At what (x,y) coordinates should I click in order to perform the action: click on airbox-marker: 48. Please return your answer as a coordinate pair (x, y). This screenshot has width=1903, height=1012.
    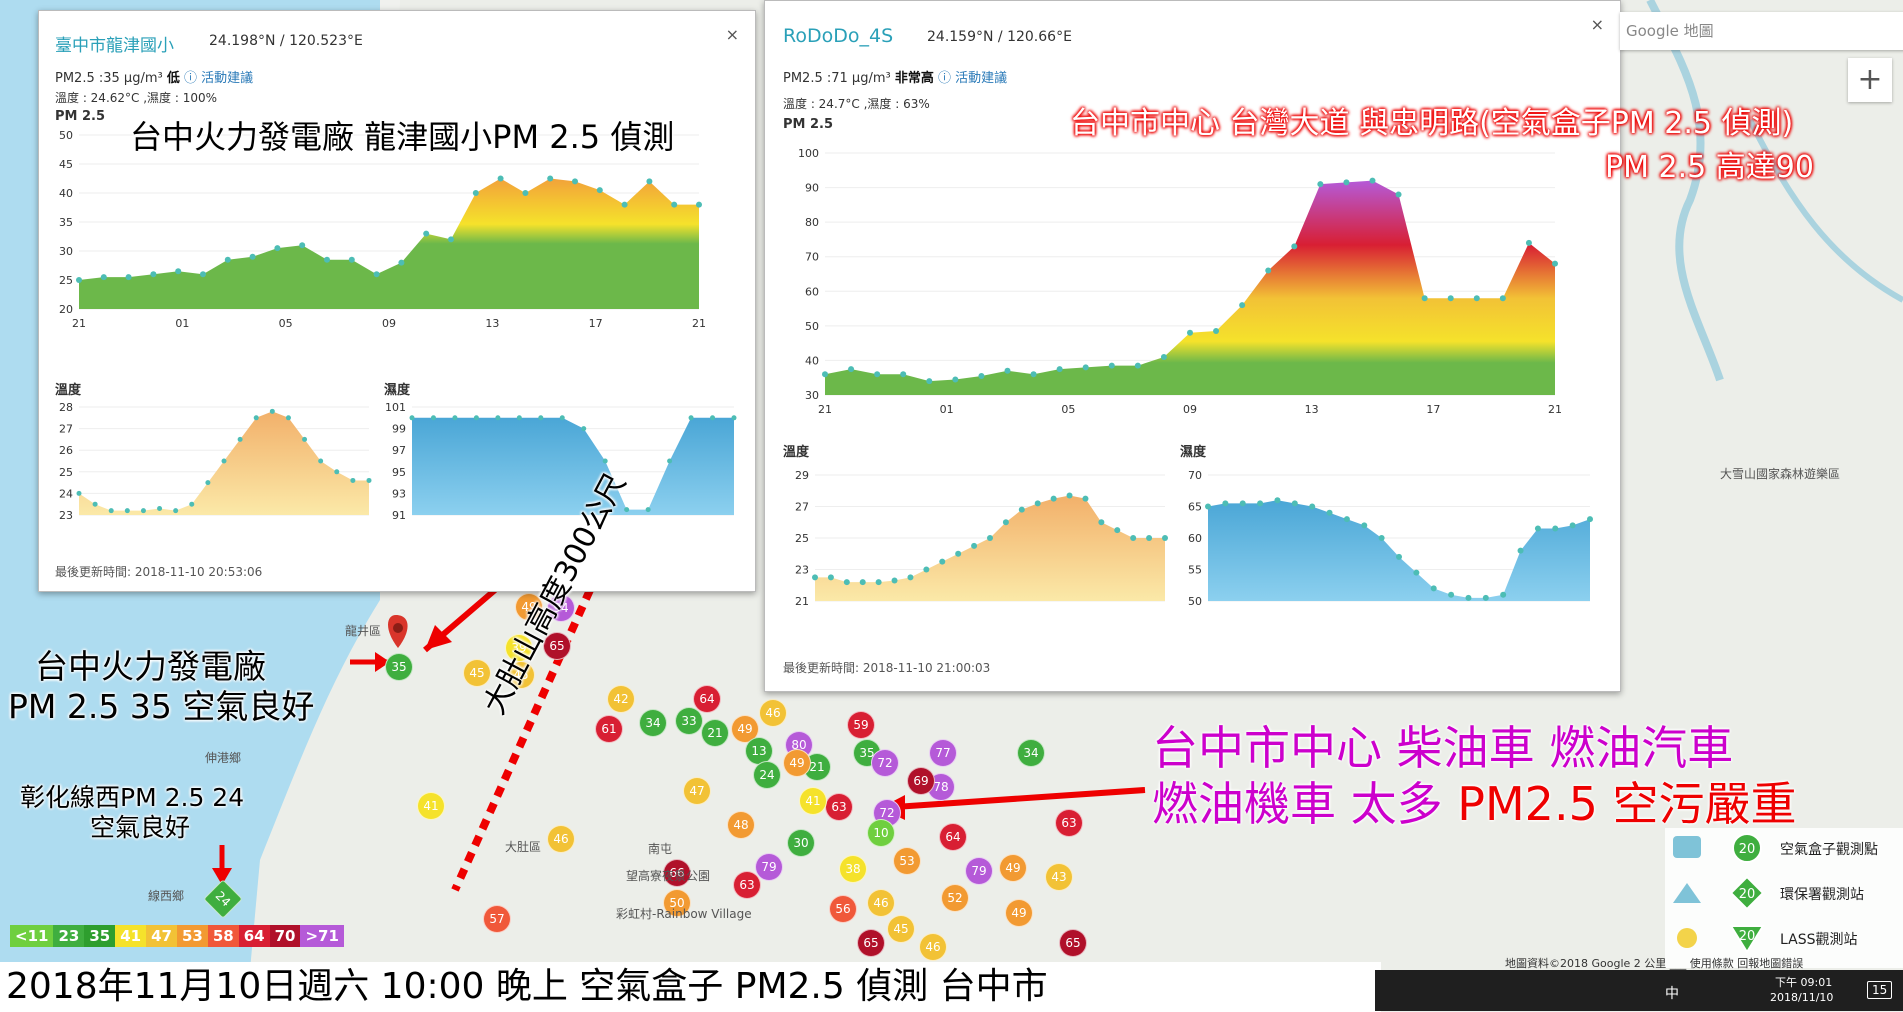
    Looking at the image, I should click on (741, 825).